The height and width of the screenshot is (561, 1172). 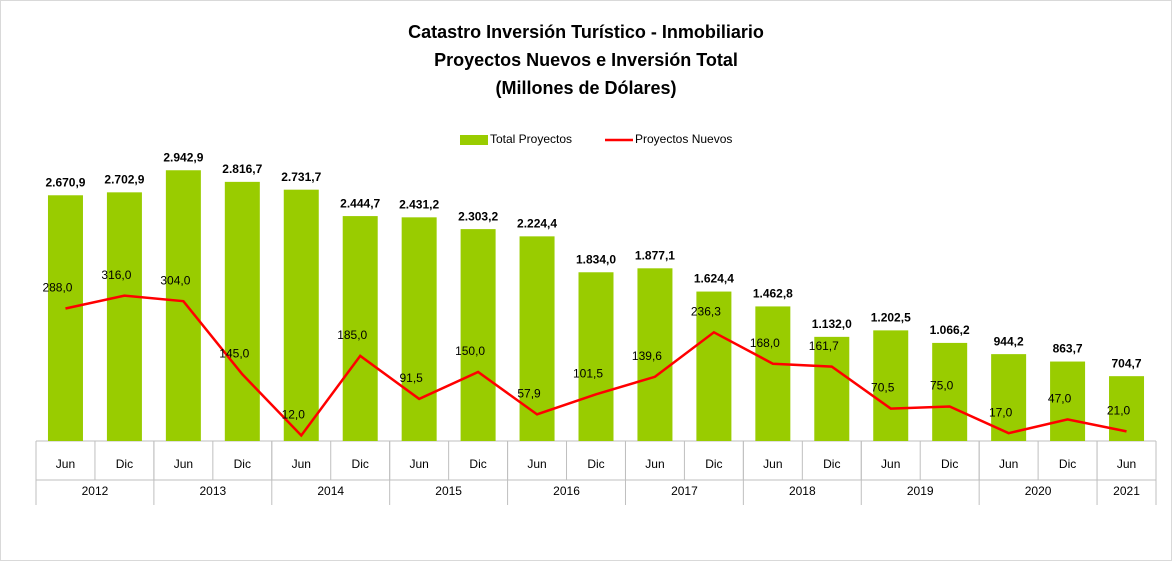 I want to click on x-group-label: 2018, so click(x=802, y=491).